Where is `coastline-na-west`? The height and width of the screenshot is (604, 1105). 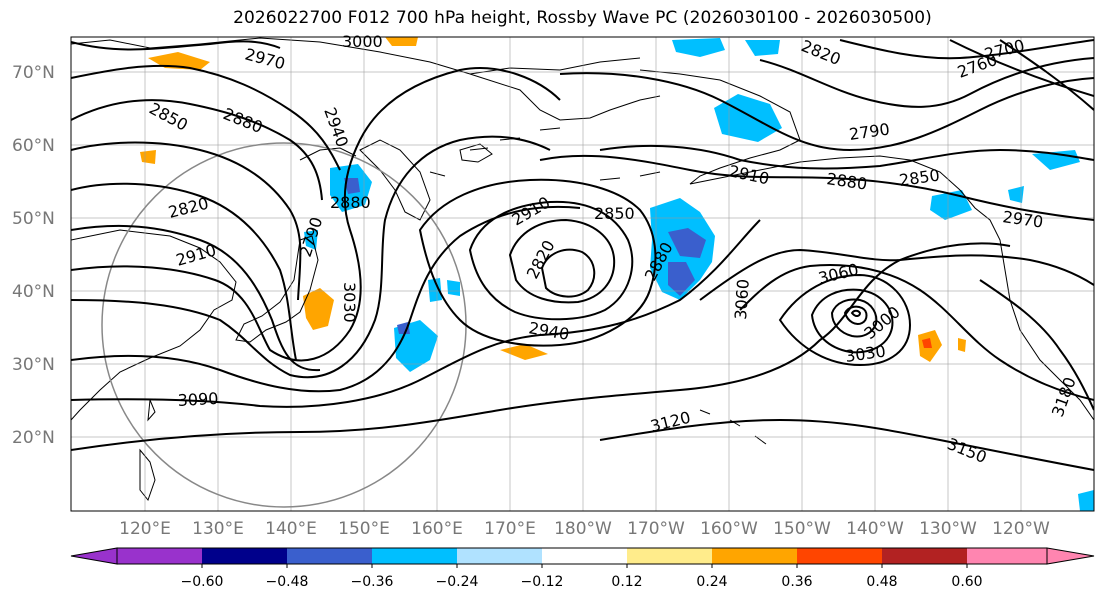
coastline-na-west is located at coordinates (1001, 290).